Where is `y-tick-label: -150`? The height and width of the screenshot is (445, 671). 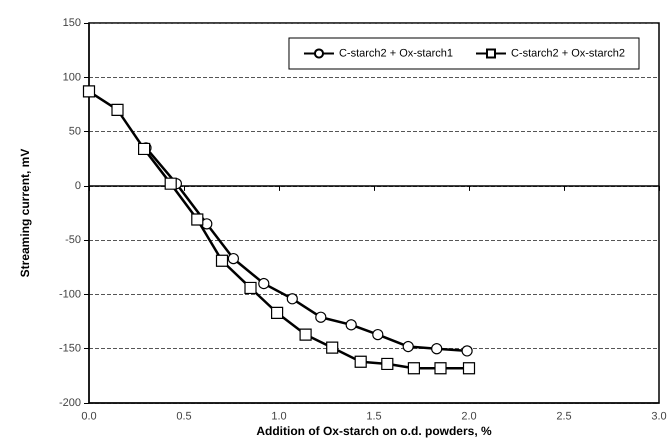
y-tick-label: -150 is located at coordinates (69, 348).